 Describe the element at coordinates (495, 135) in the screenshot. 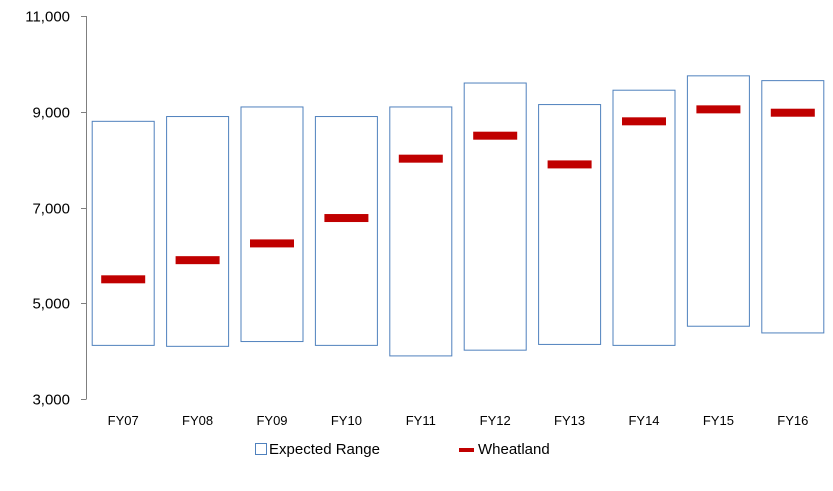

I see `wheatland-marker-fy12` at that location.